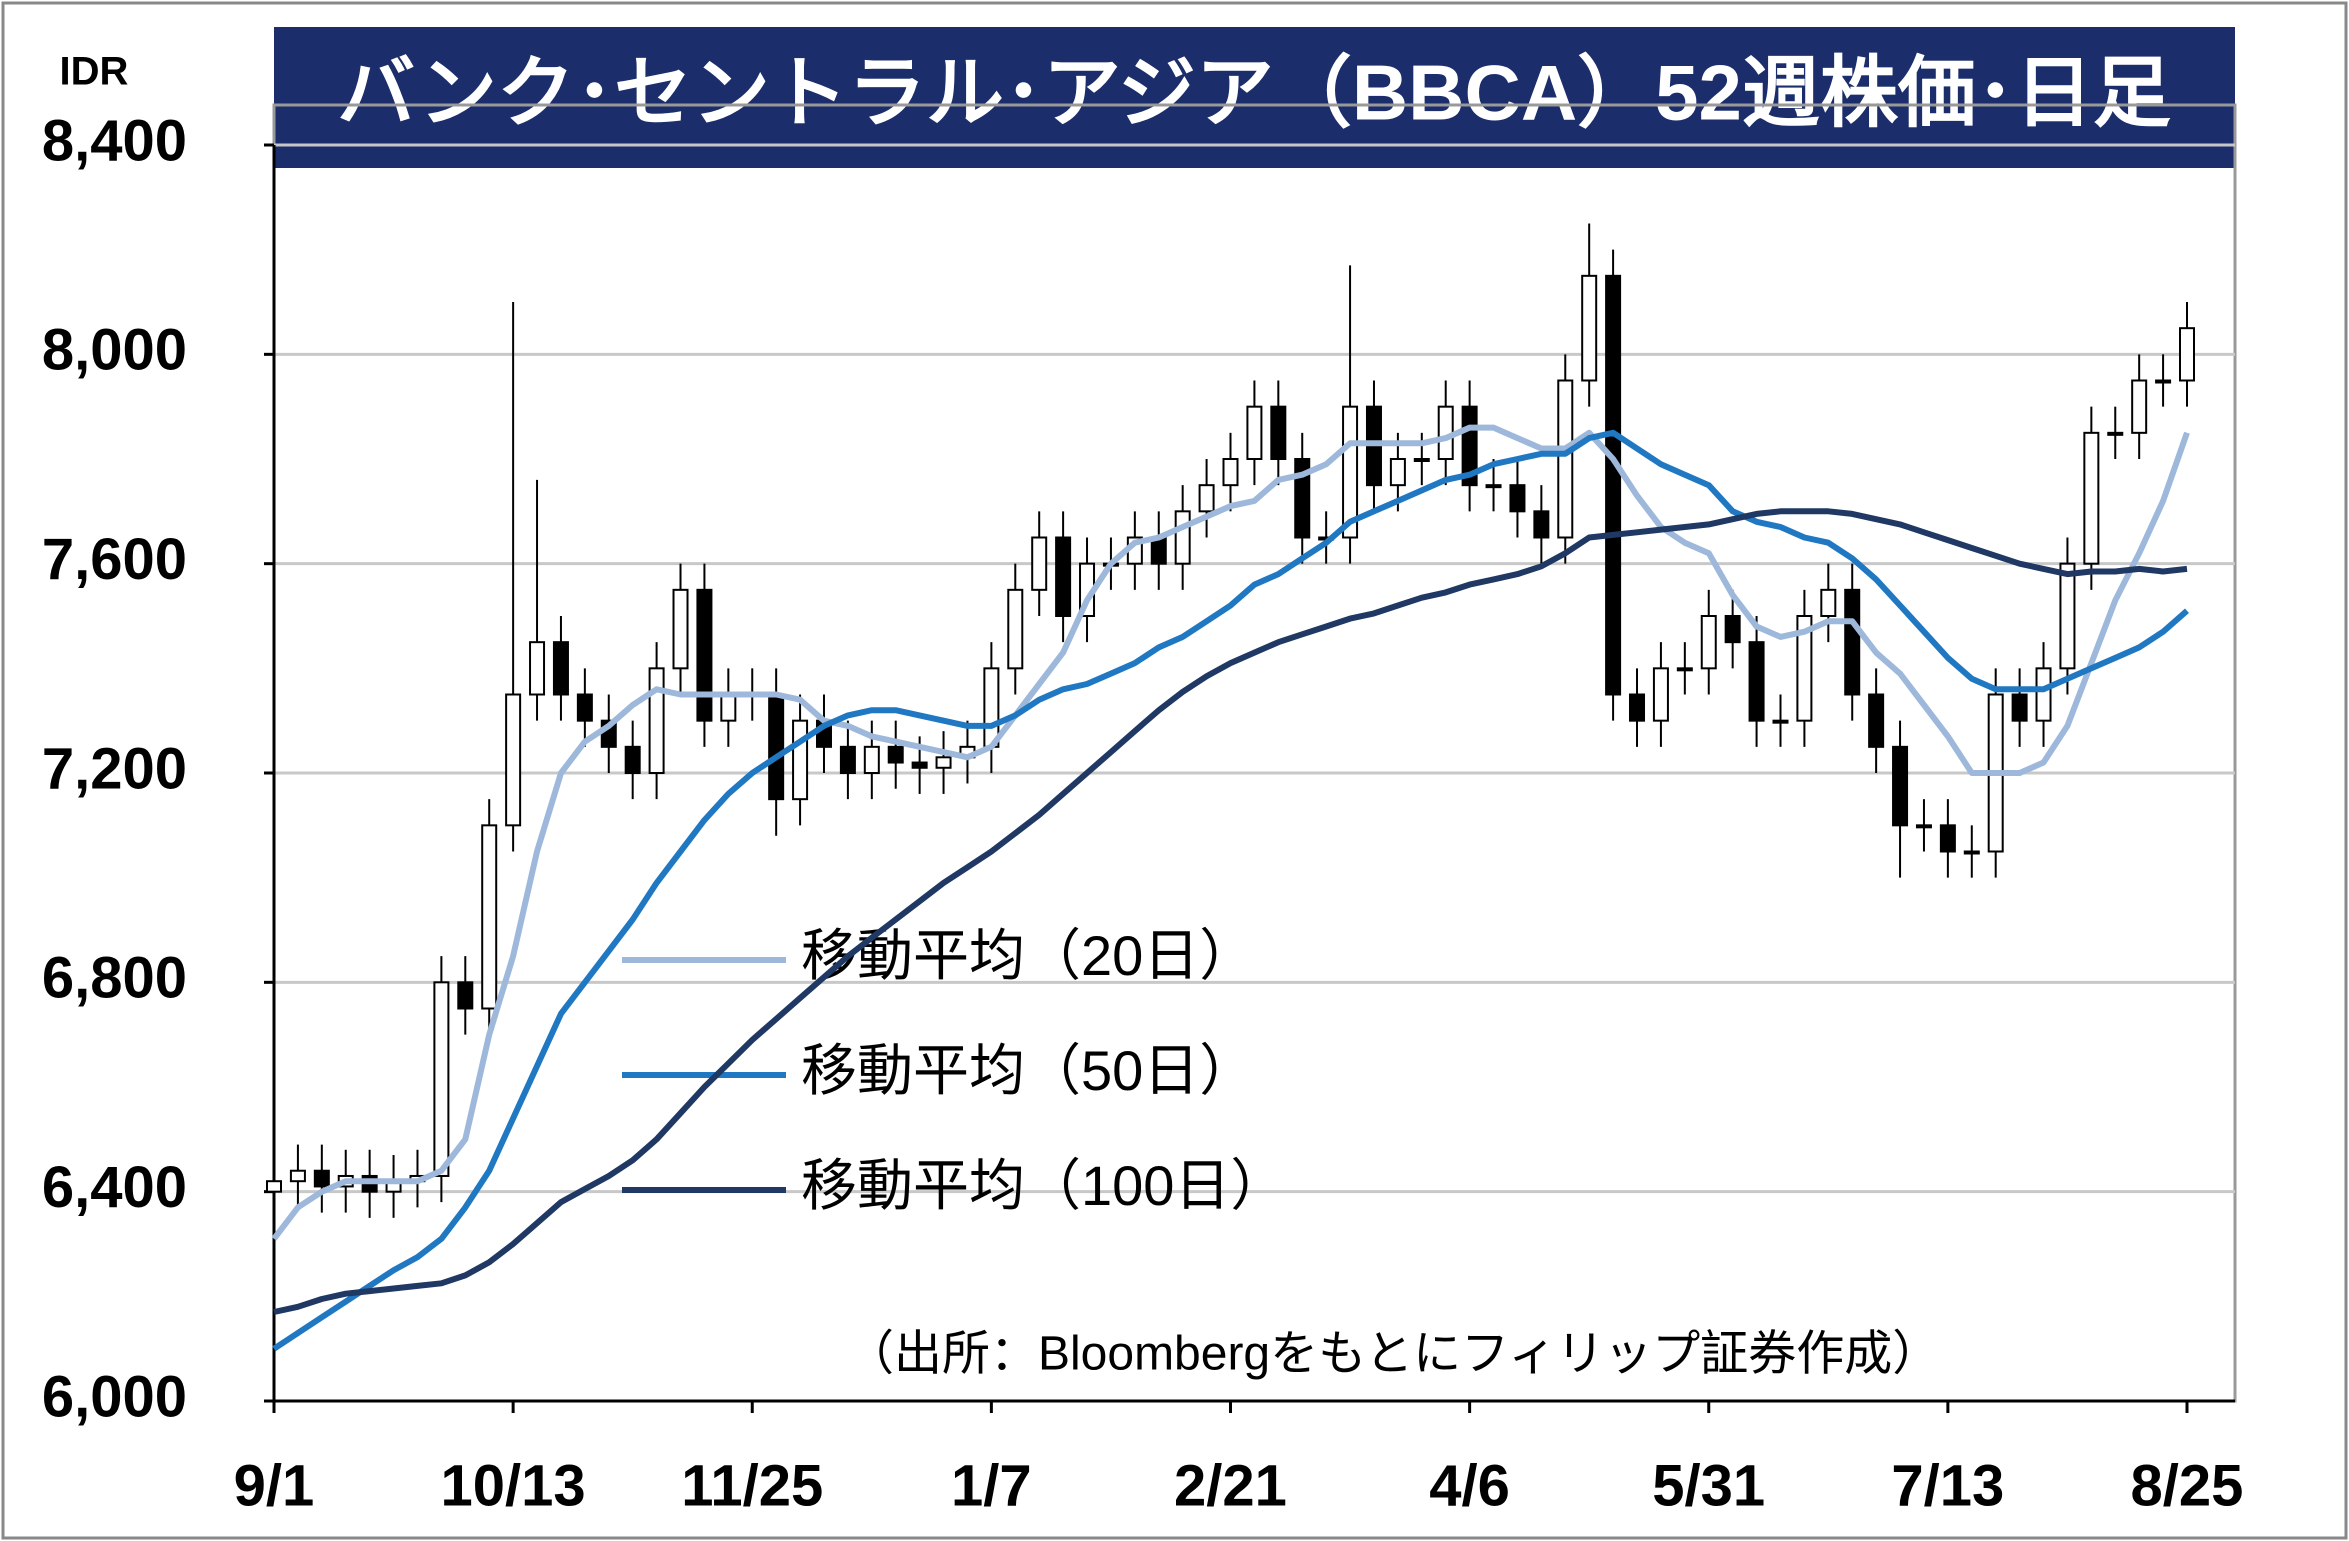 The height and width of the screenshot is (1541, 2349). What do you see at coordinates (1947, 1485) in the screenshot?
I see `x-tick-label: 7/13` at bounding box center [1947, 1485].